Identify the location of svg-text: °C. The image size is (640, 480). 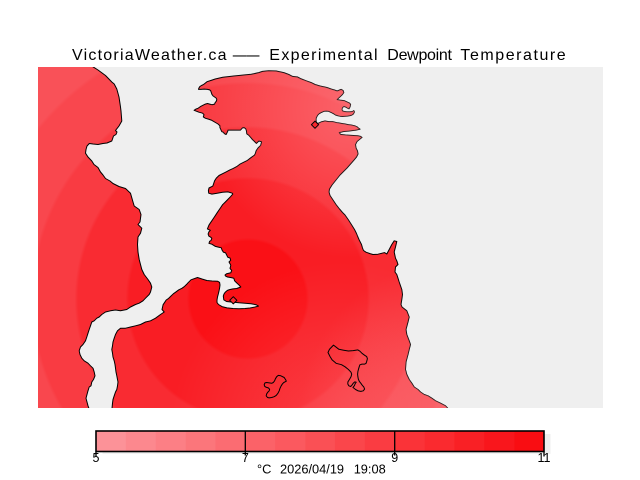
(264, 469).